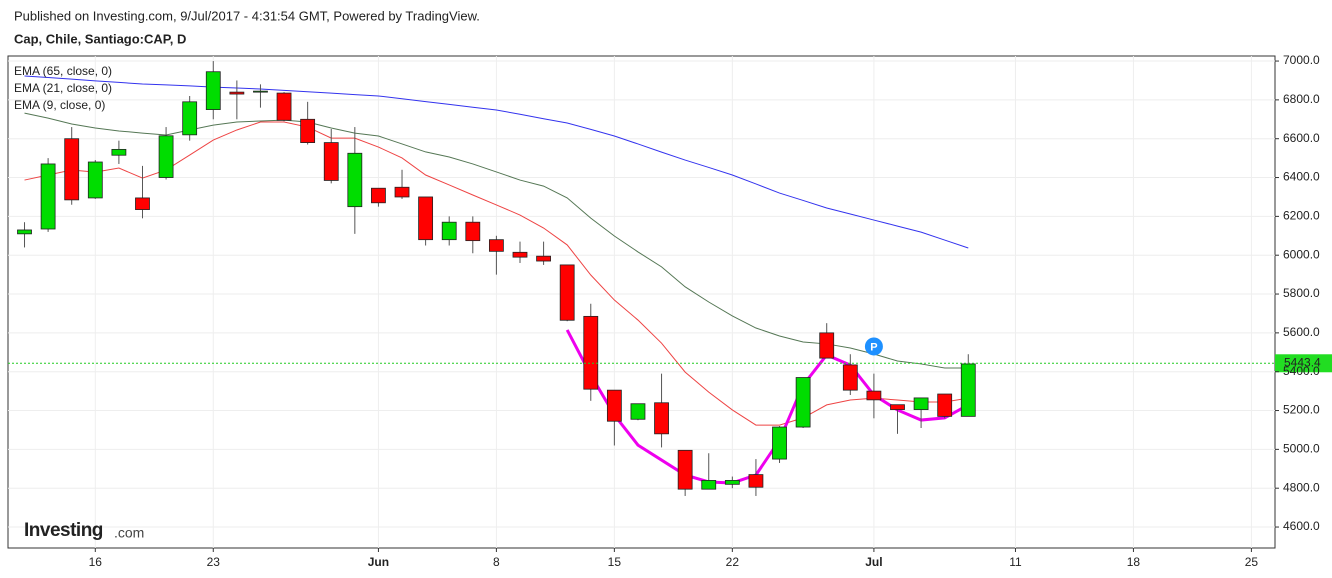 This screenshot has width=1332, height=578. I want to click on x-tick-label: 18, so click(1134, 562).